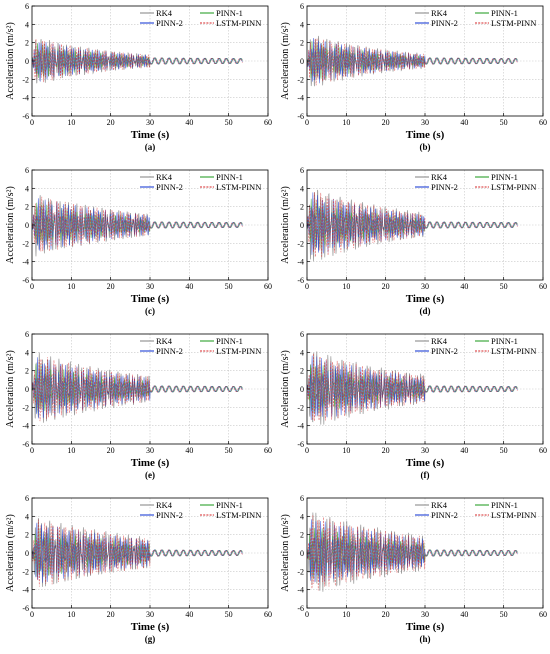  What do you see at coordinates (425, 475) in the screenshot?
I see `panel-label: (f)` at bounding box center [425, 475].